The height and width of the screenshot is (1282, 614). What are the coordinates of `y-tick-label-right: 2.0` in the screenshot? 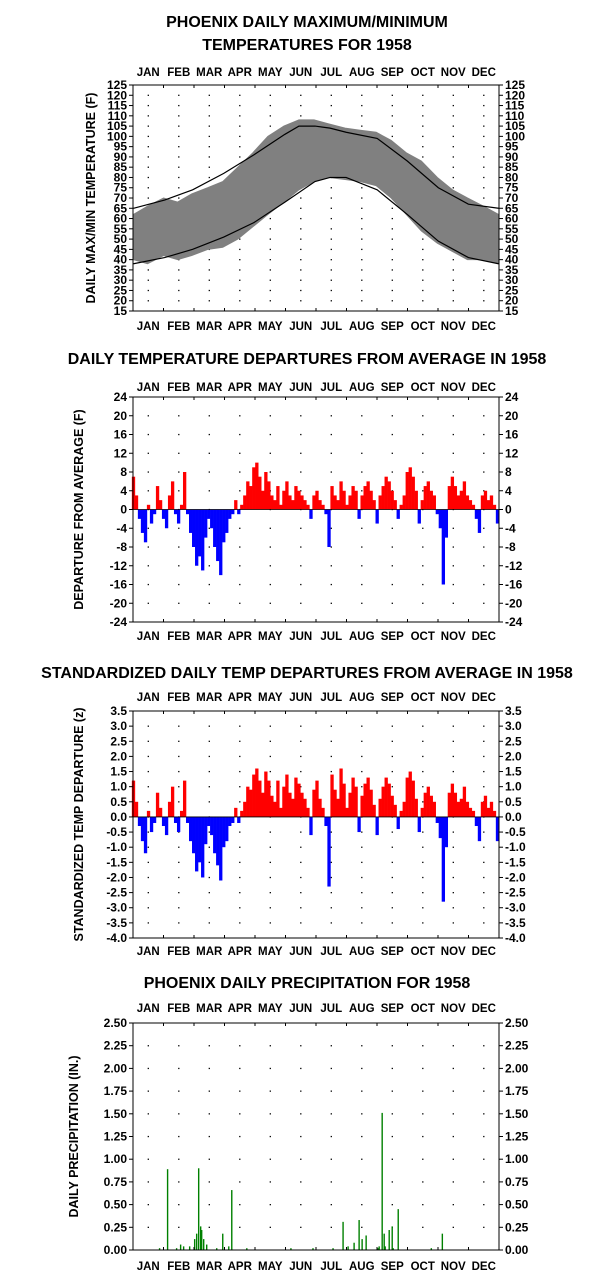 It's located at (513, 756).